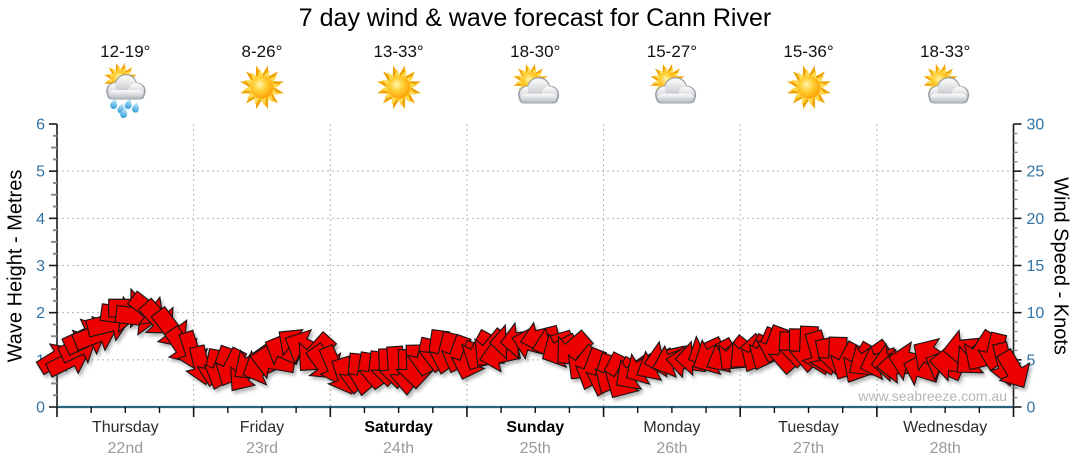 This screenshot has height=475, width=1080. What do you see at coordinates (40, 125) in the screenshot?
I see `left-tick-label: 6` at bounding box center [40, 125].